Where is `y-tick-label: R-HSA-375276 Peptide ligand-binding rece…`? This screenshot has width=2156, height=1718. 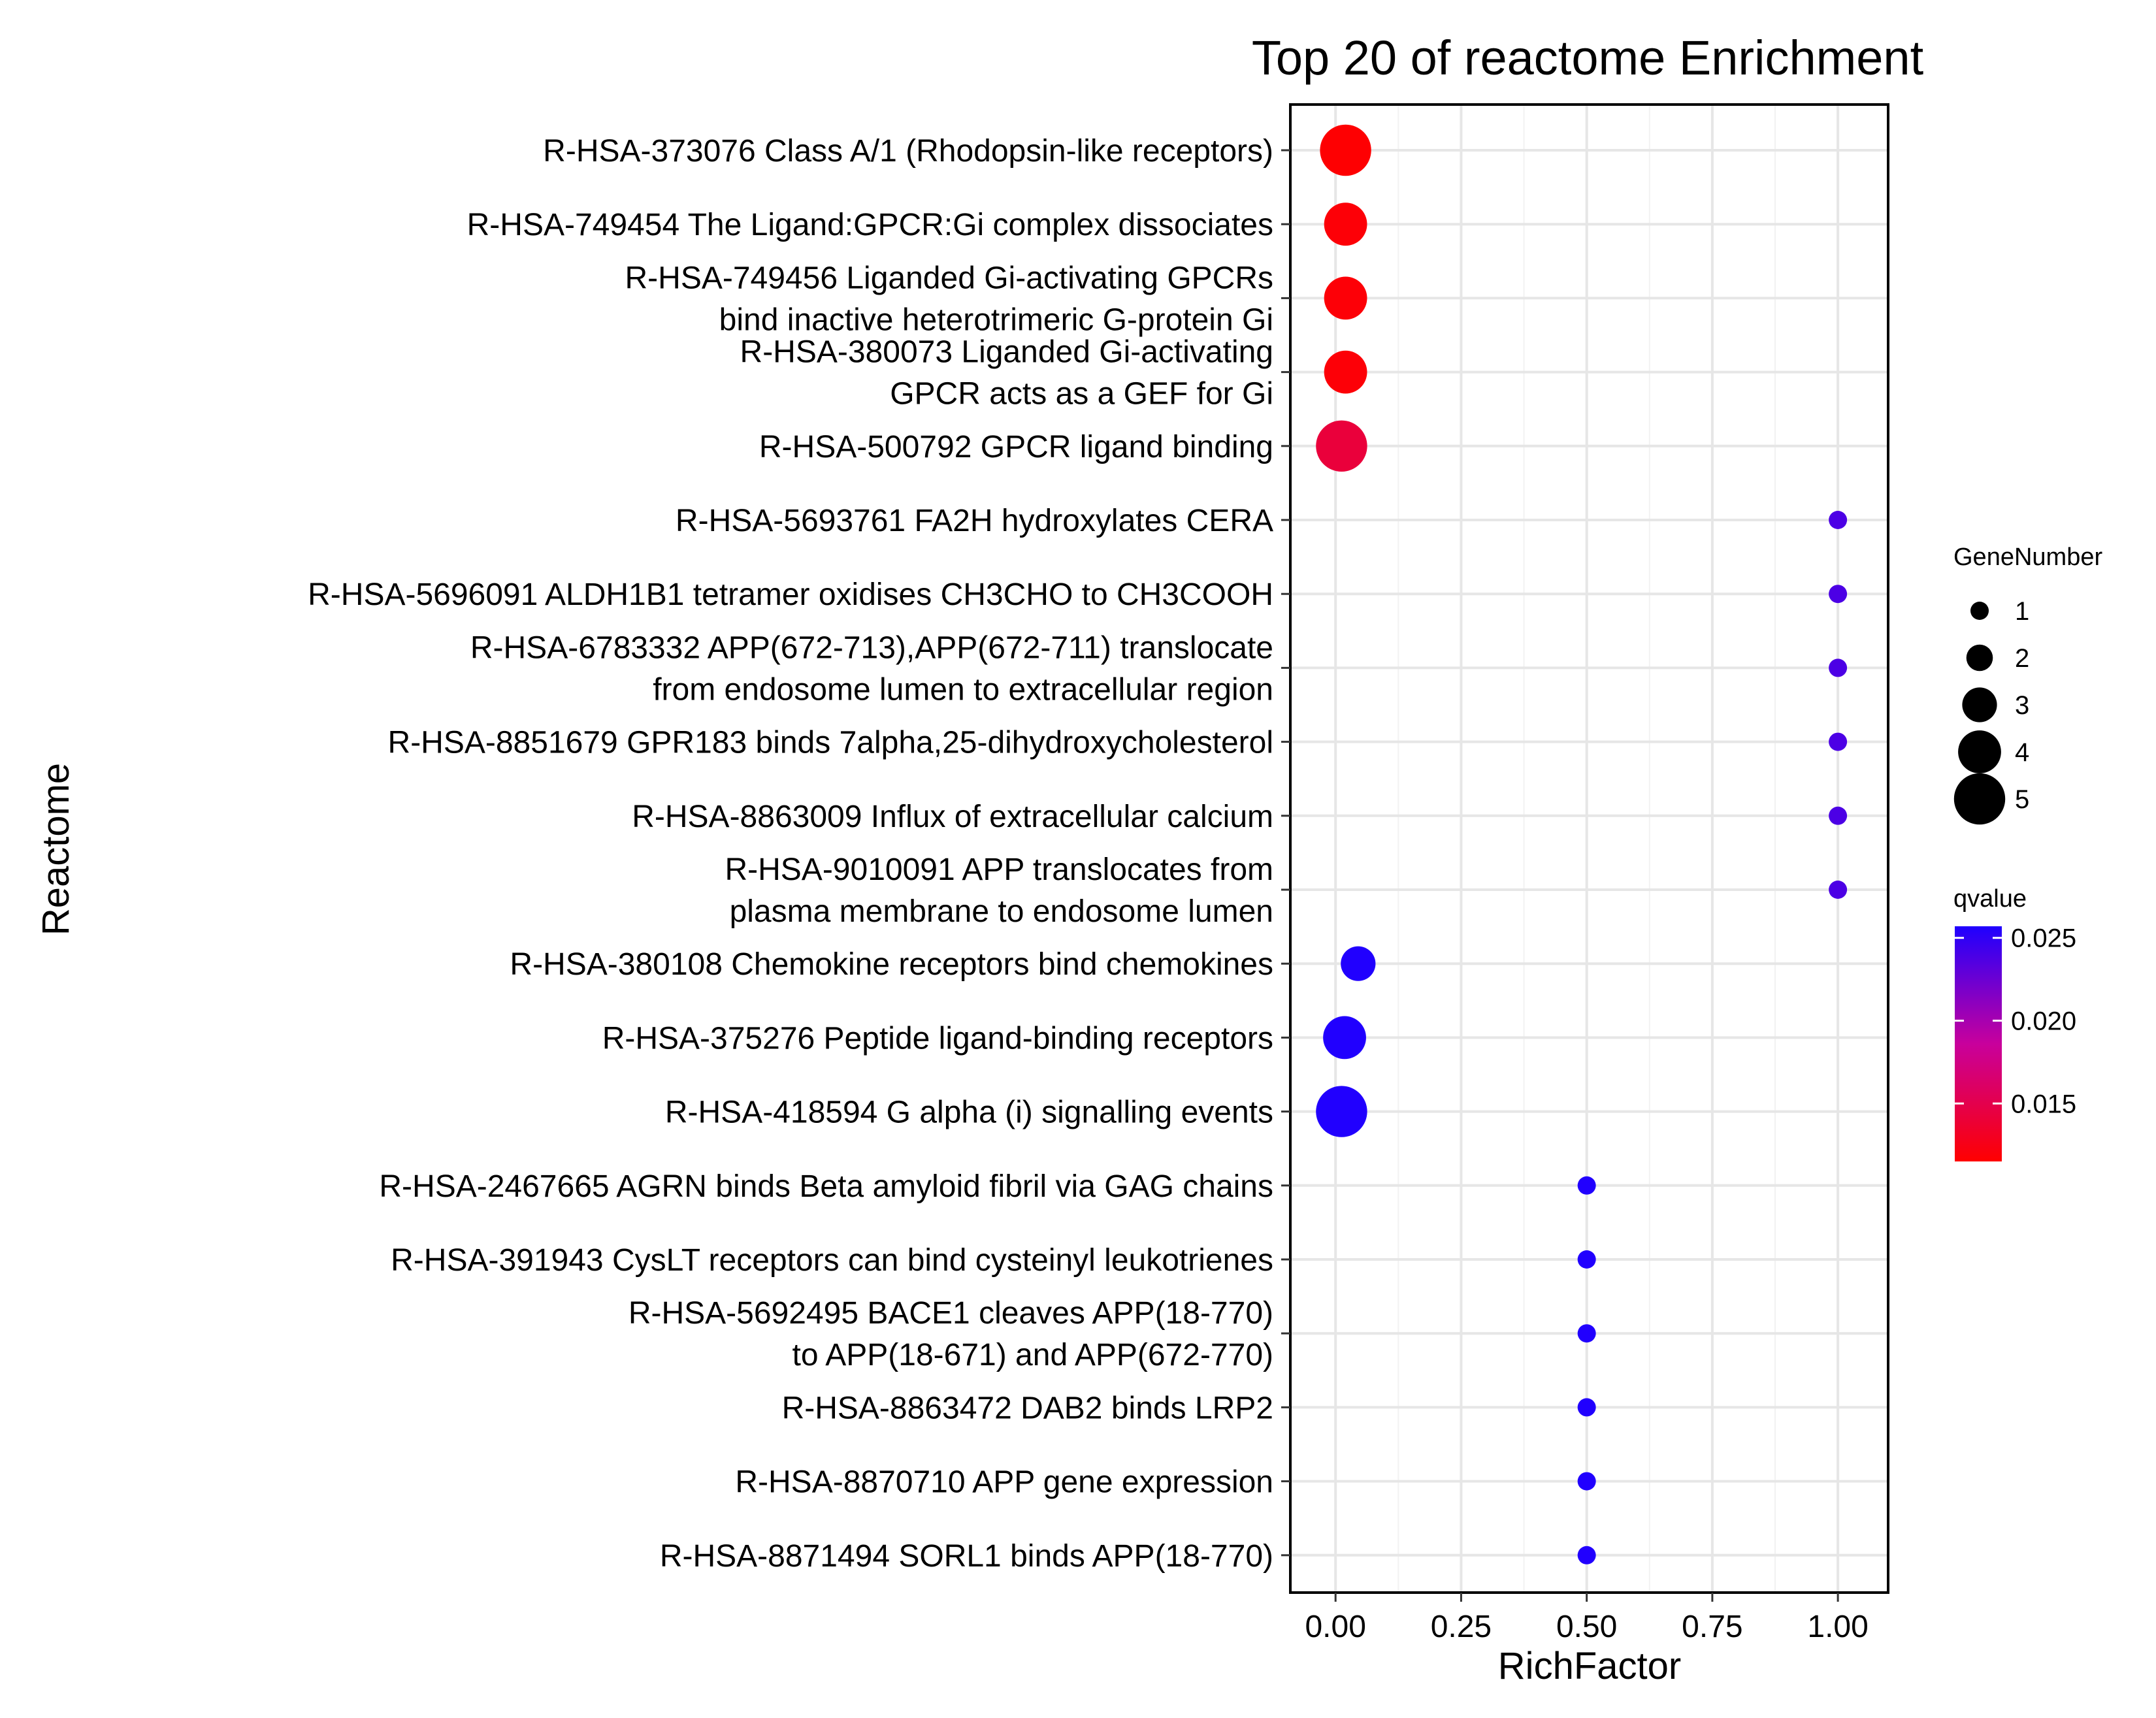
y-tick-label: R-HSA-375276 Peptide ligand-binding rece… is located at coordinates (937, 1038).